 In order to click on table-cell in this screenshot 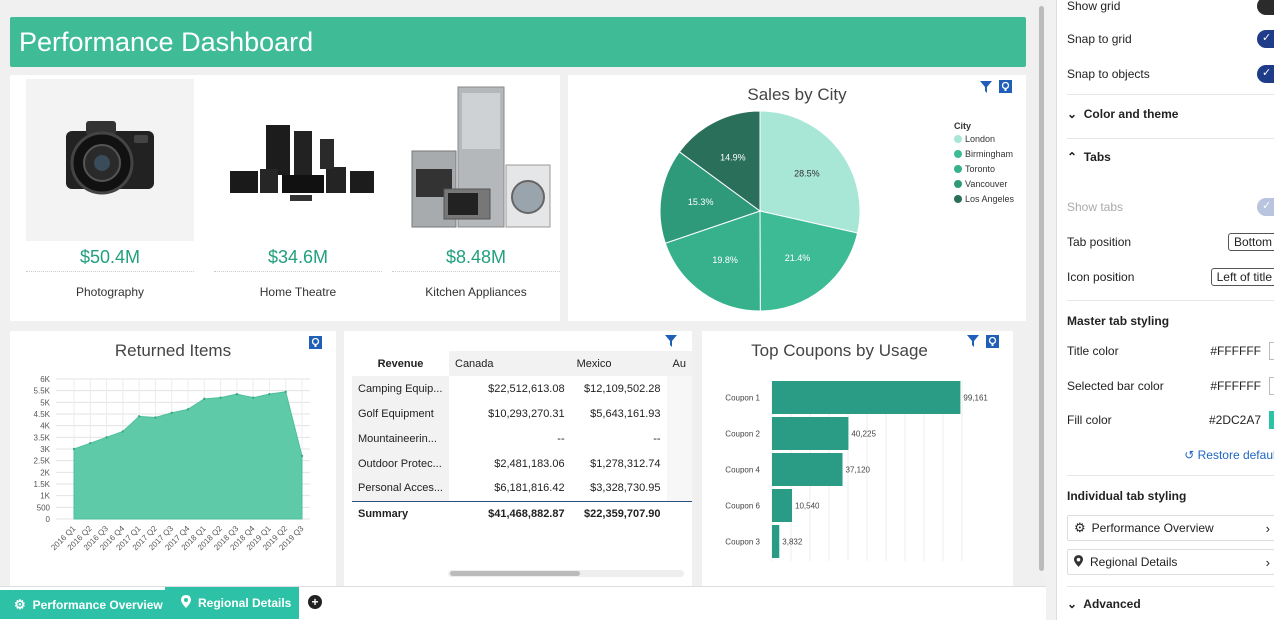, I will do `click(679, 513)`.